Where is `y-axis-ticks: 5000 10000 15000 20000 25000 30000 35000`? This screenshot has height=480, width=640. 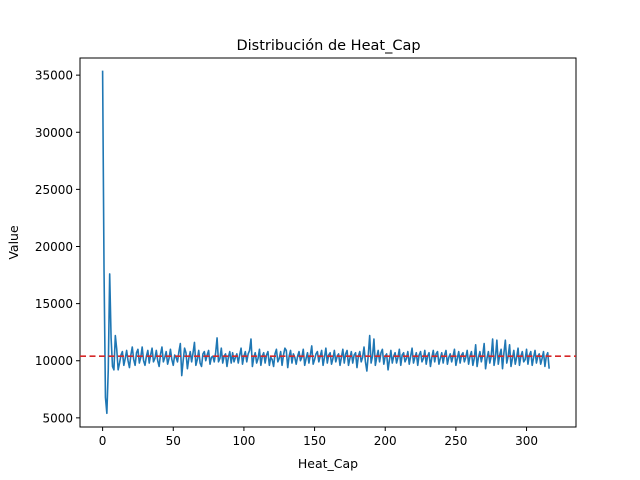 y-axis-ticks: 5000 10000 15000 20000 25000 30000 35000 is located at coordinates (57, 247).